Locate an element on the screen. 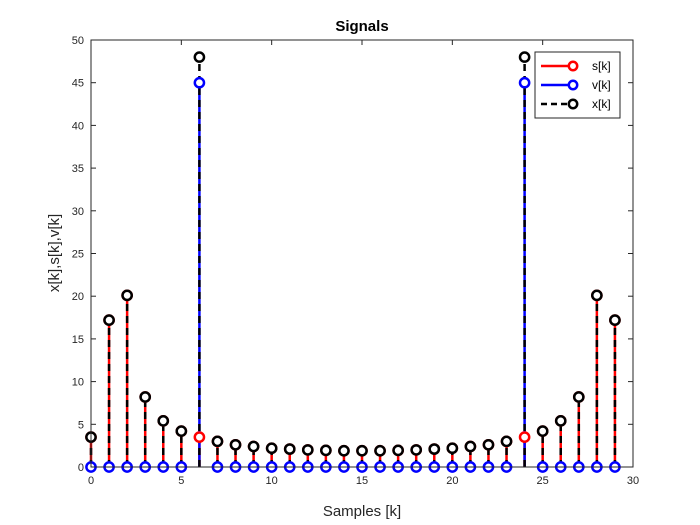  y-tick-label: 0 is located at coordinates (81, 468).